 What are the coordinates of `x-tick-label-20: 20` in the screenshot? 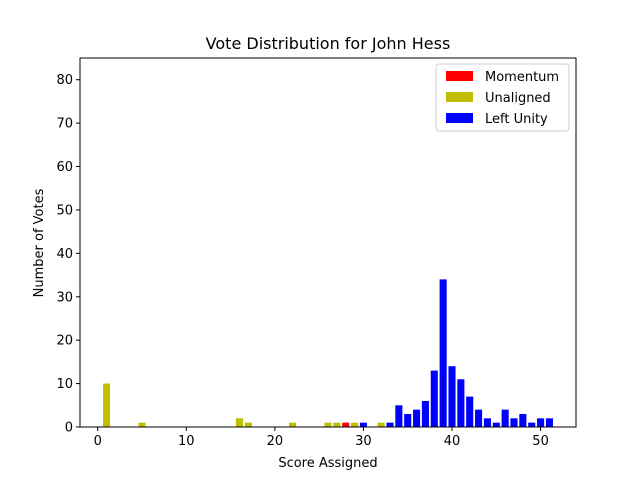 It's located at (275, 441).